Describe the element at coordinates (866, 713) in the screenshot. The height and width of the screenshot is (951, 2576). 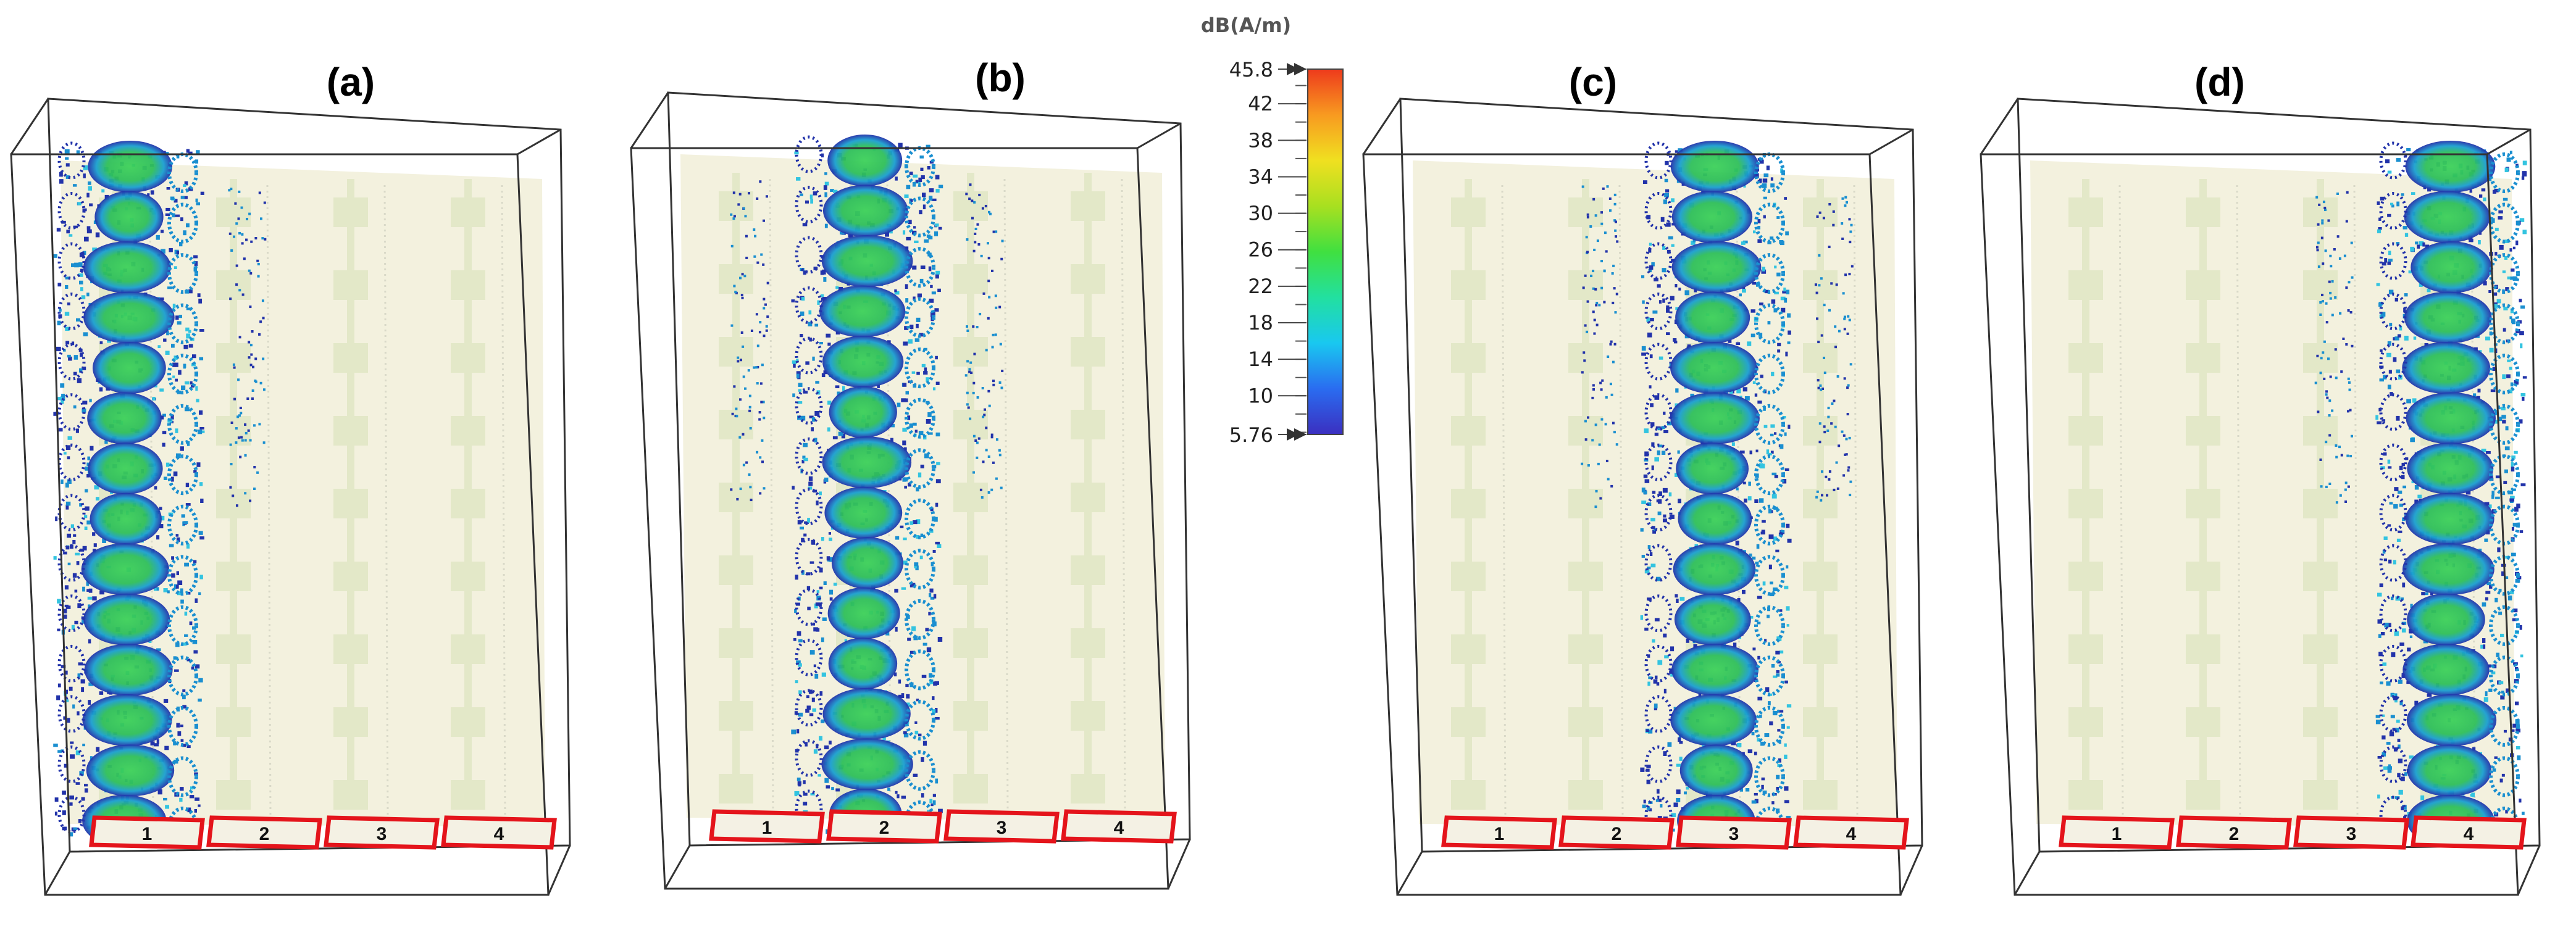
I see `field-lobe` at that location.